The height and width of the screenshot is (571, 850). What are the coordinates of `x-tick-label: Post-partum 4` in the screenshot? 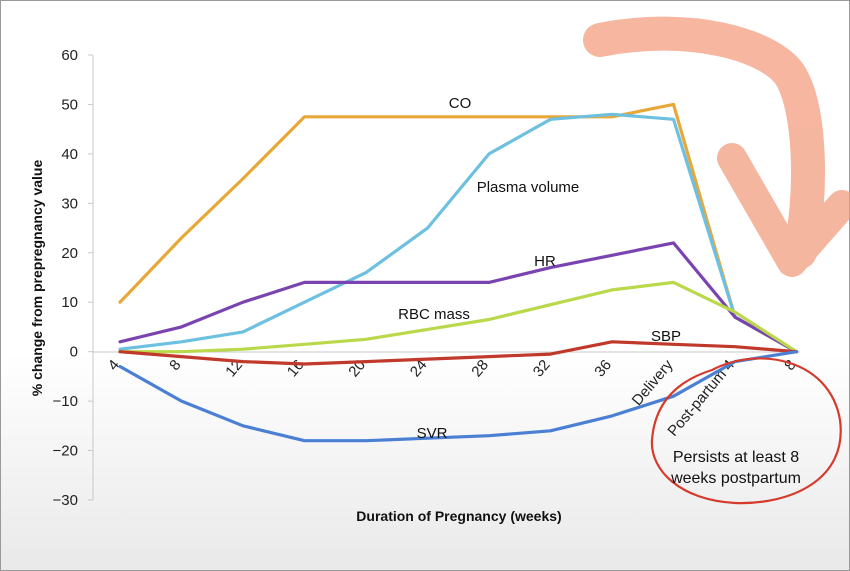 It's located at (701, 398).